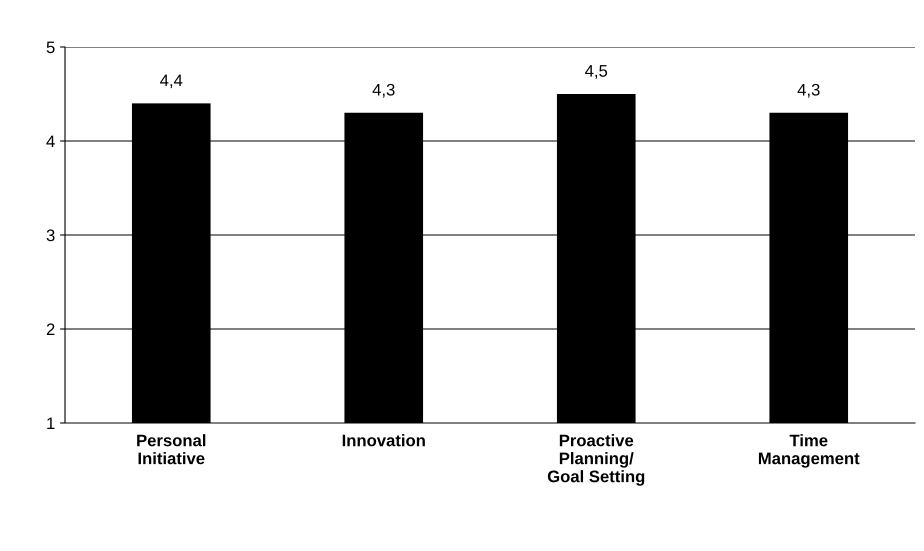  I want to click on x-tick-label: Proactive Planning/ Goal Setting, so click(596, 460).